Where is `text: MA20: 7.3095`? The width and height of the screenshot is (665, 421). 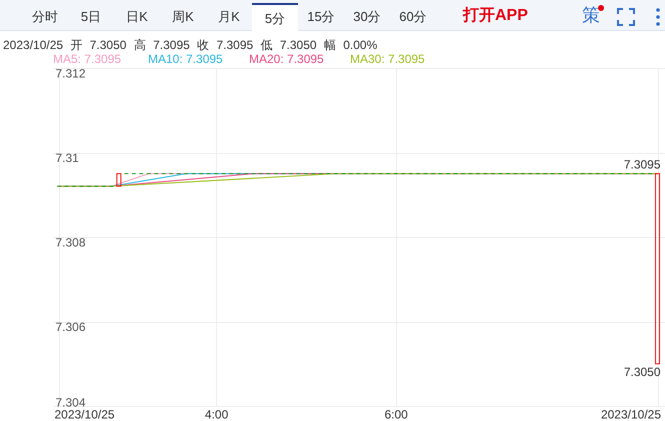 text: MA20: 7.3095 is located at coordinates (286, 59).